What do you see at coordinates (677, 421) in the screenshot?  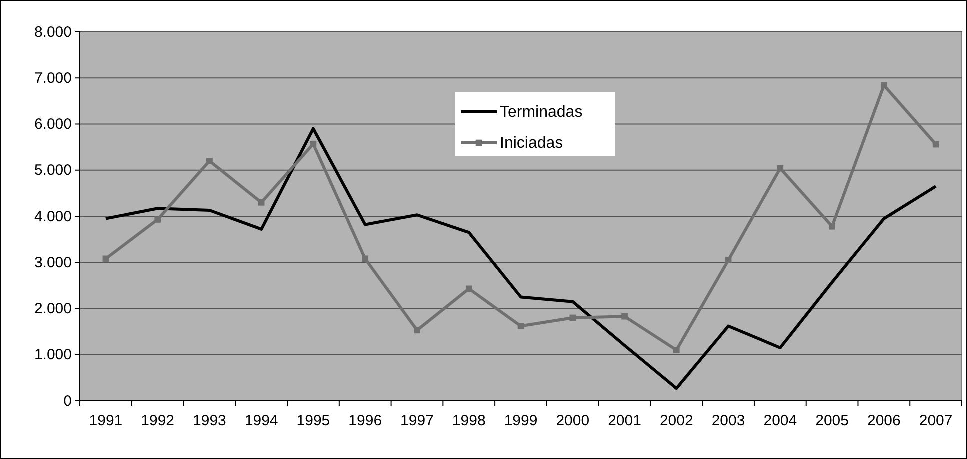 I see `x-tick-label: 2002` at bounding box center [677, 421].